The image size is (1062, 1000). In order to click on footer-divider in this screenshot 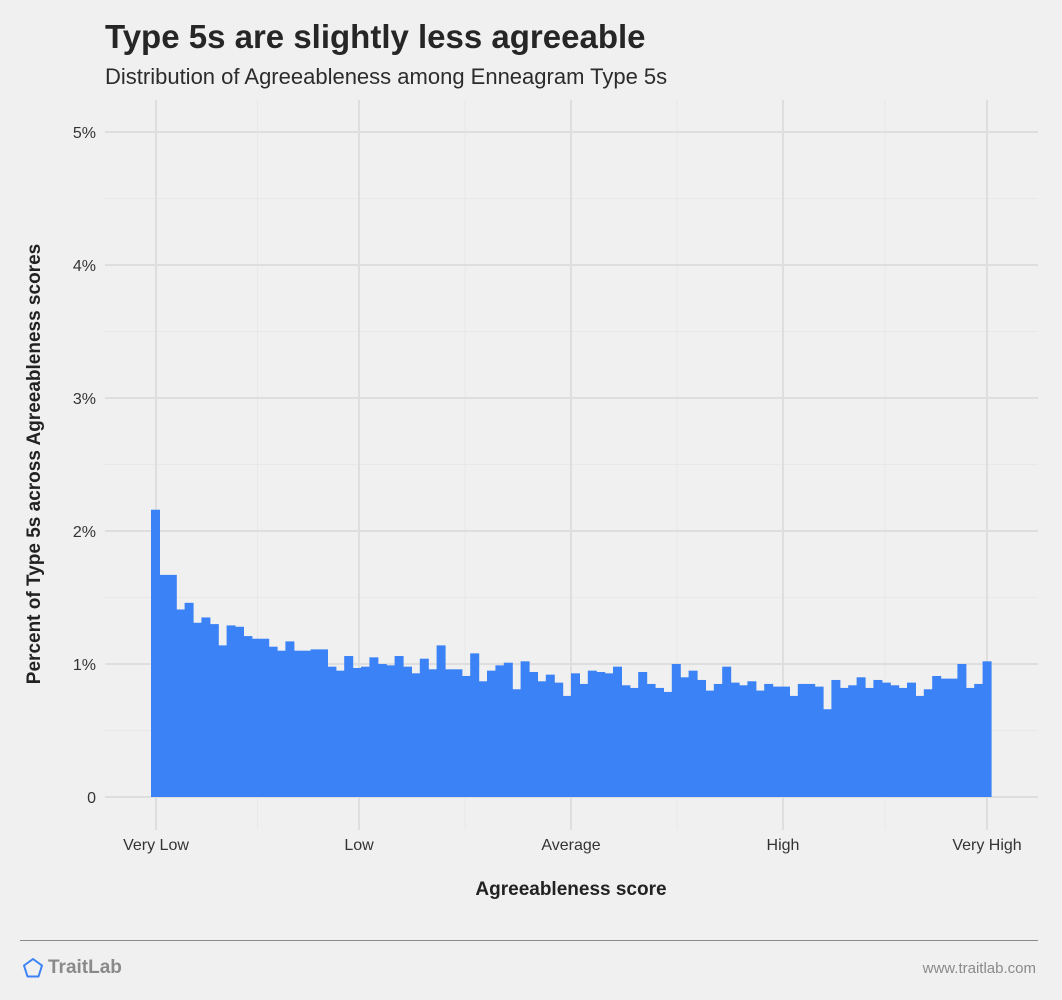, I will do `click(529, 940)`.